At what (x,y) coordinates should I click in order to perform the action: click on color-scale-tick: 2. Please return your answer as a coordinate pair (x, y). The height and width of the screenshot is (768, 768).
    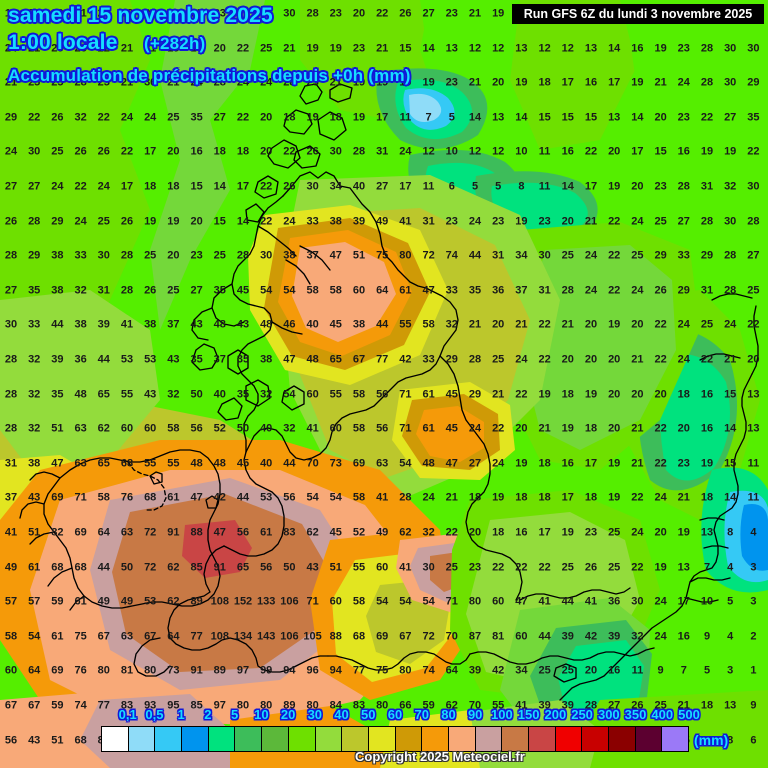
    Looking at the image, I should click on (208, 714).